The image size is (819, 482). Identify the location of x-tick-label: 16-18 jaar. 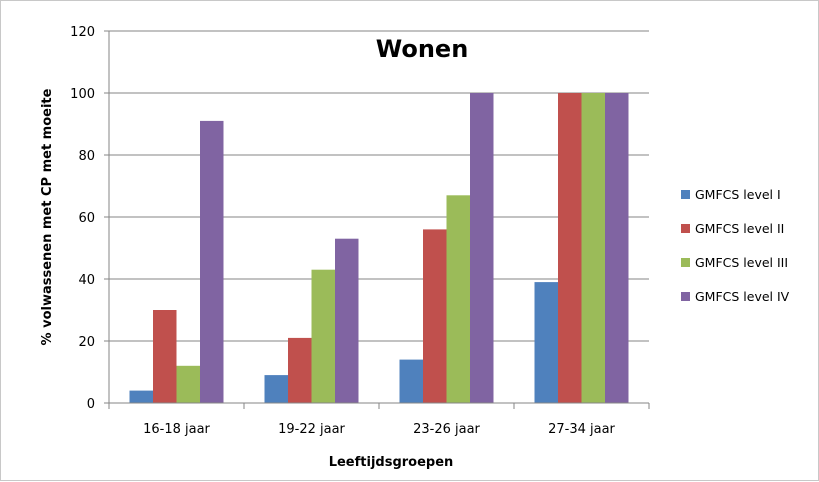
(176, 429).